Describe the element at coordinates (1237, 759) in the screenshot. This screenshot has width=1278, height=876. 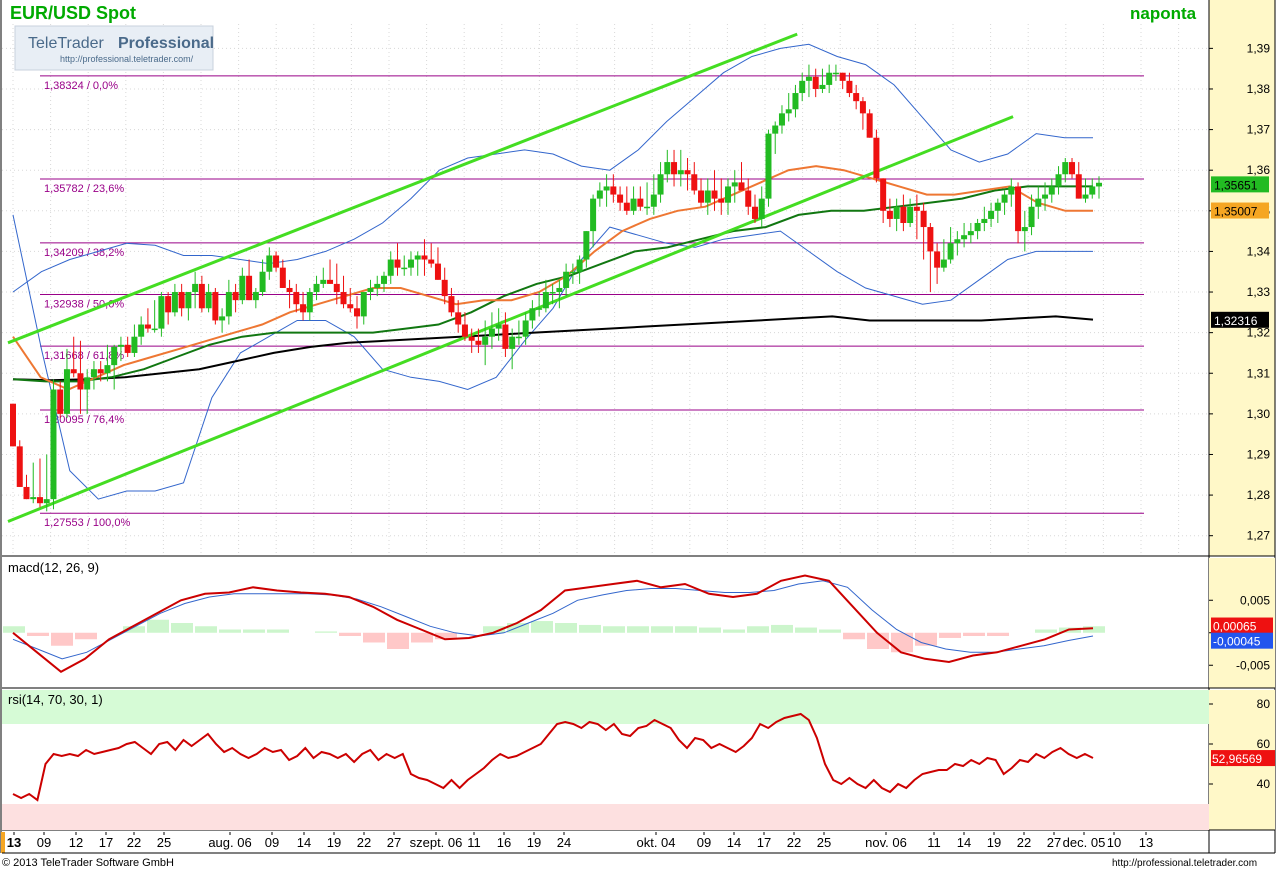
I see `rsi-last-value-label: 52,96569` at that location.